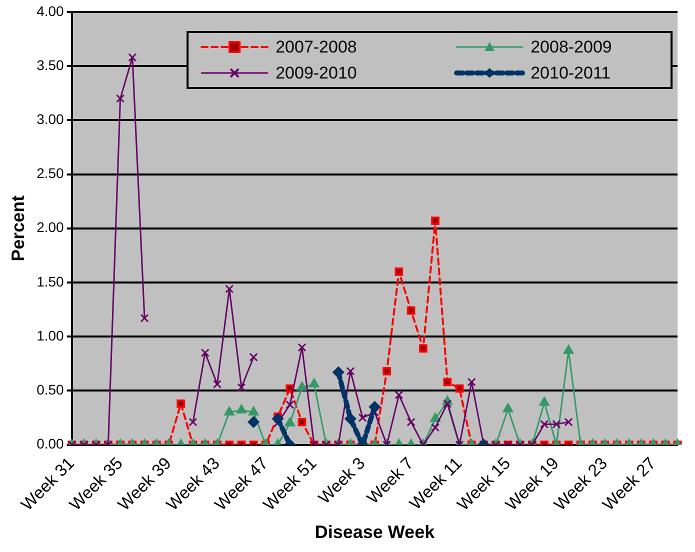 The width and height of the screenshot is (695, 552). I want to click on y-tick-label: 1.50, so click(50, 281).